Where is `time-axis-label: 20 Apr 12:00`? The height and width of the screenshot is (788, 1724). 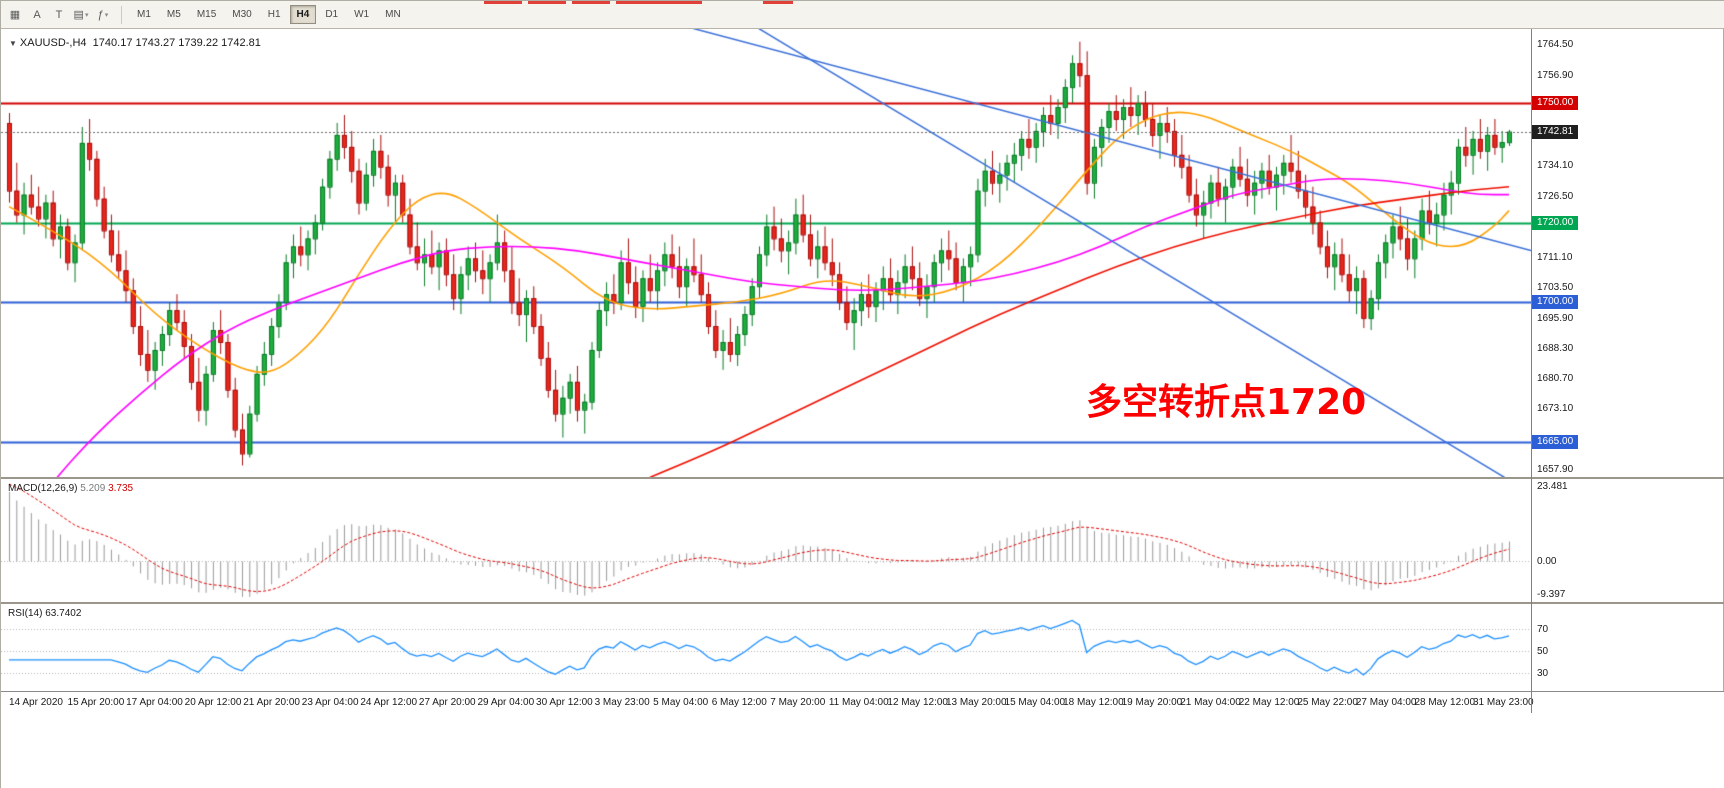
time-axis-label: 20 Apr 12:00 is located at coordinates (213, 702).